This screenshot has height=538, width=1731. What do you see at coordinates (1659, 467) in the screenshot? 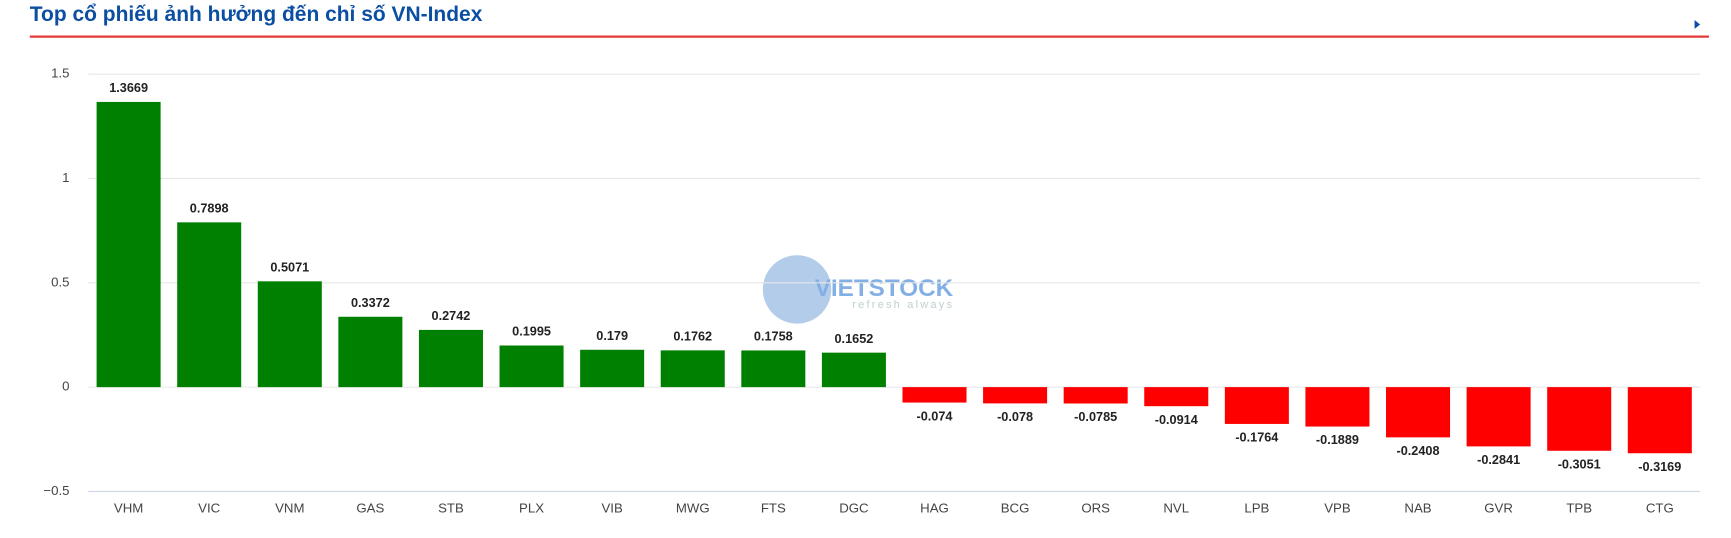
I see `value-label: -0.3169` at bounding box center [1659, 467].